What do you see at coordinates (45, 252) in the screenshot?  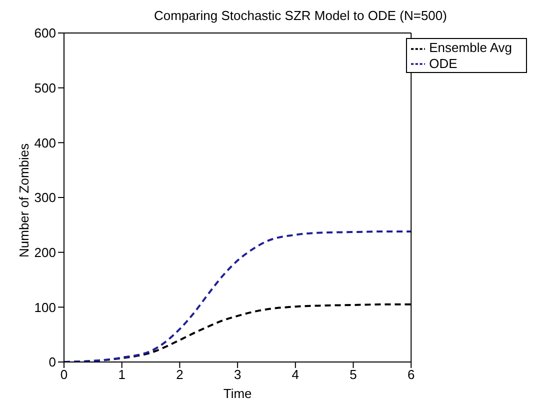 I see `y-tick-label: 200` at bounding box center [45, 252].